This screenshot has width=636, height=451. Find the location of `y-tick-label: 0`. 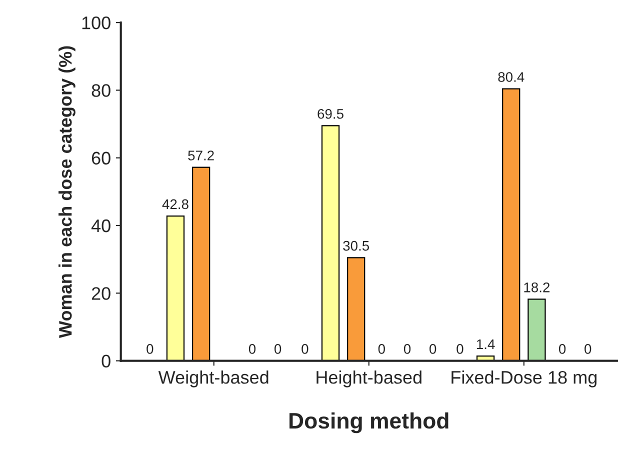

y-tick-label: 0 is located at coordinates (106, 361).